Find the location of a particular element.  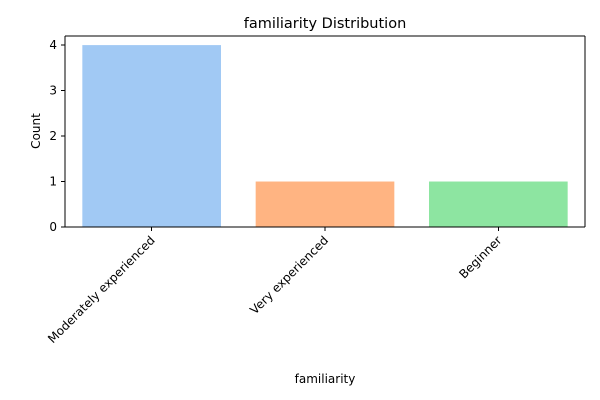

x-tick-label: Very experienced is located at coordinates (289, 275).